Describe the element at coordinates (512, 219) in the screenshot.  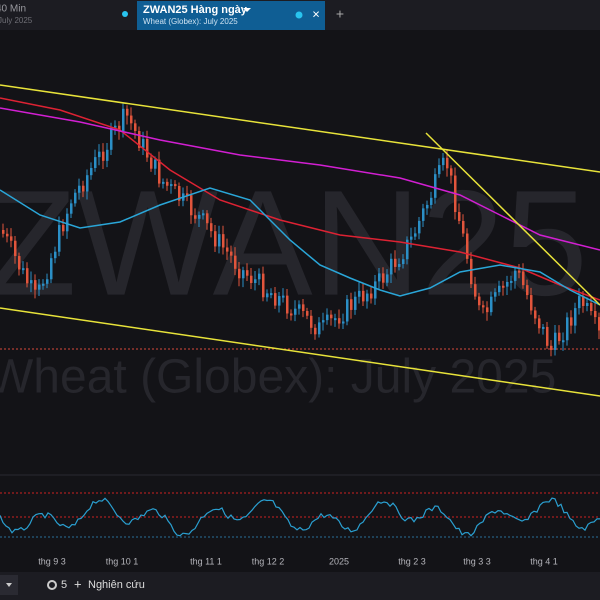
I see `trendline-steep` at that location.